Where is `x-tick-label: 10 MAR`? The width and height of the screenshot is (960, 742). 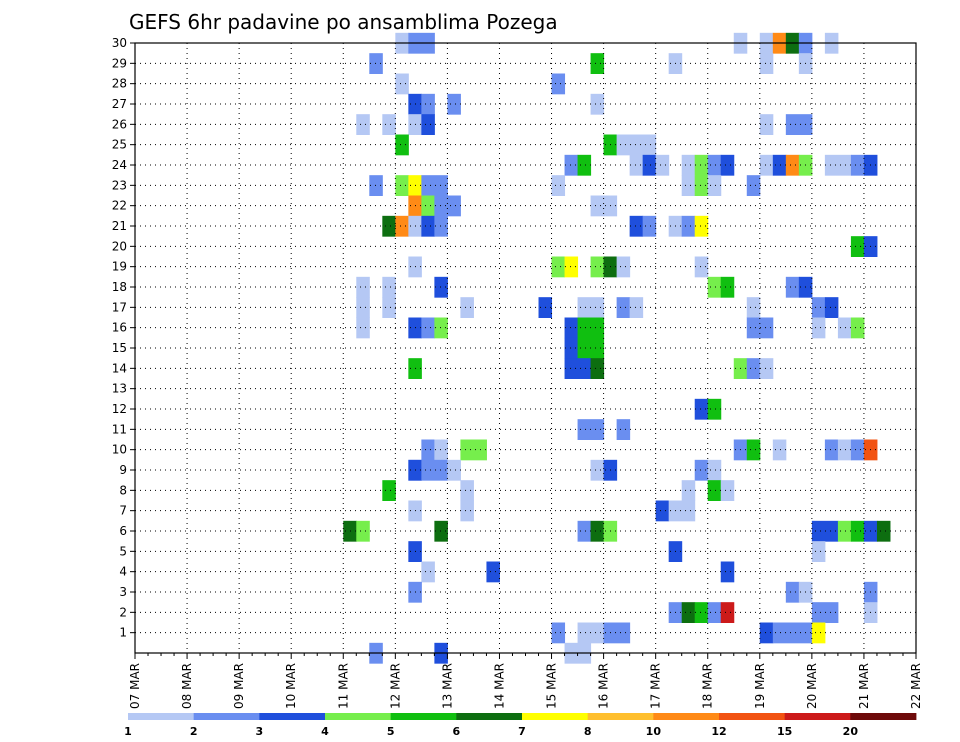
x-tick-label: 10 MAR is located at coordinates (291, 686).